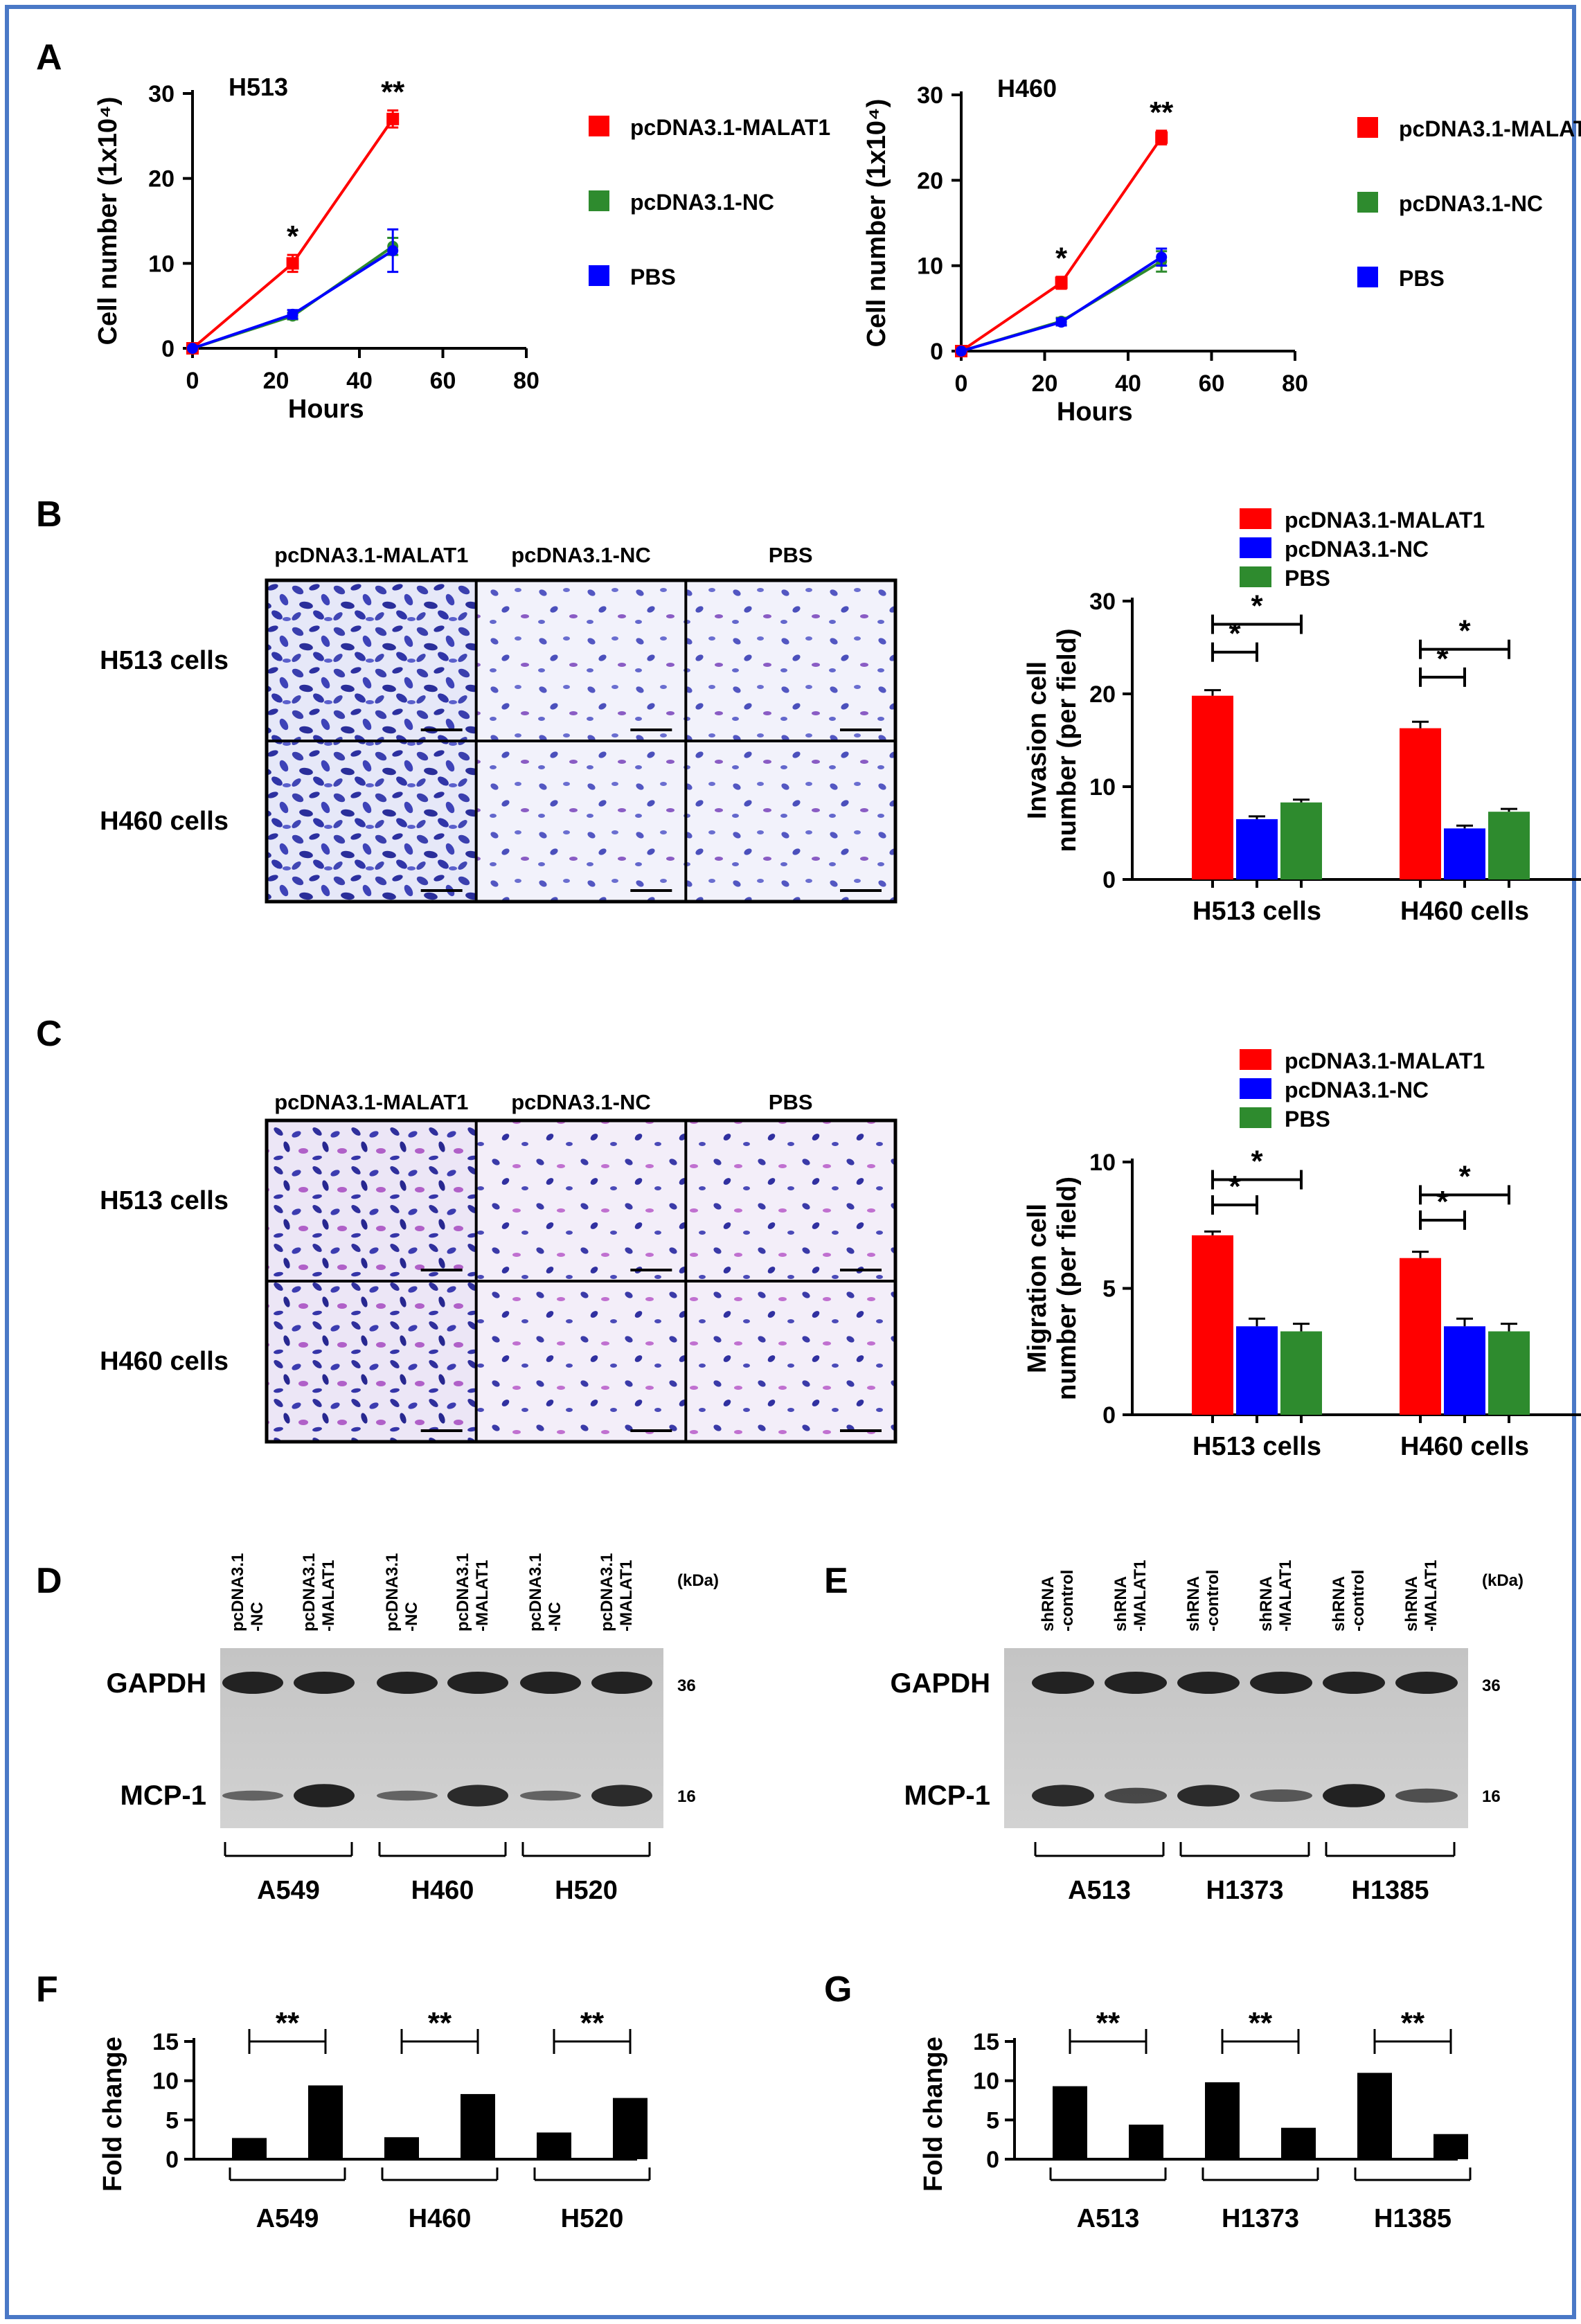  What do you see at coordinates (1196, 2119) in the screenshot?
I see `chart-G: 0 5 10 15 Fold change ** A513 ** H1373 ** H1385` at bounding box center [1196, 2119].